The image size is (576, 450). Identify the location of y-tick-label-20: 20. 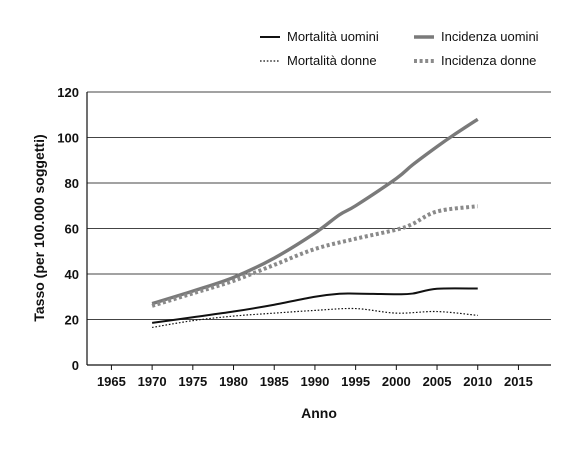
(72, 320).